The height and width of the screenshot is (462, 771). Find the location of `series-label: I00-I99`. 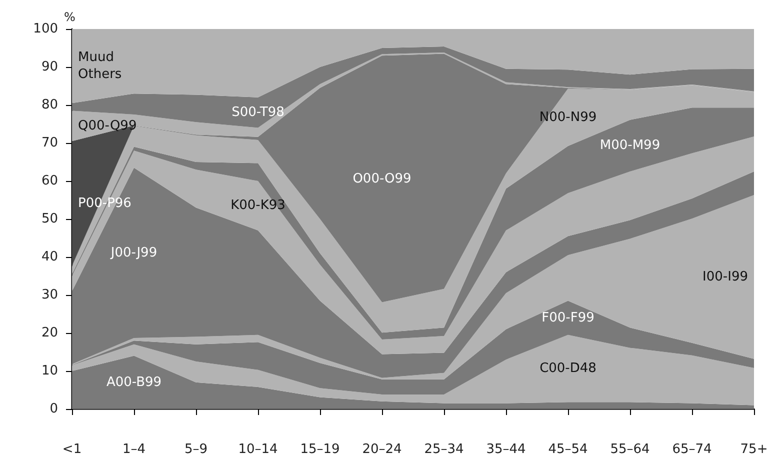

series-label: I00-I99 is located at coordinates (725, 276).